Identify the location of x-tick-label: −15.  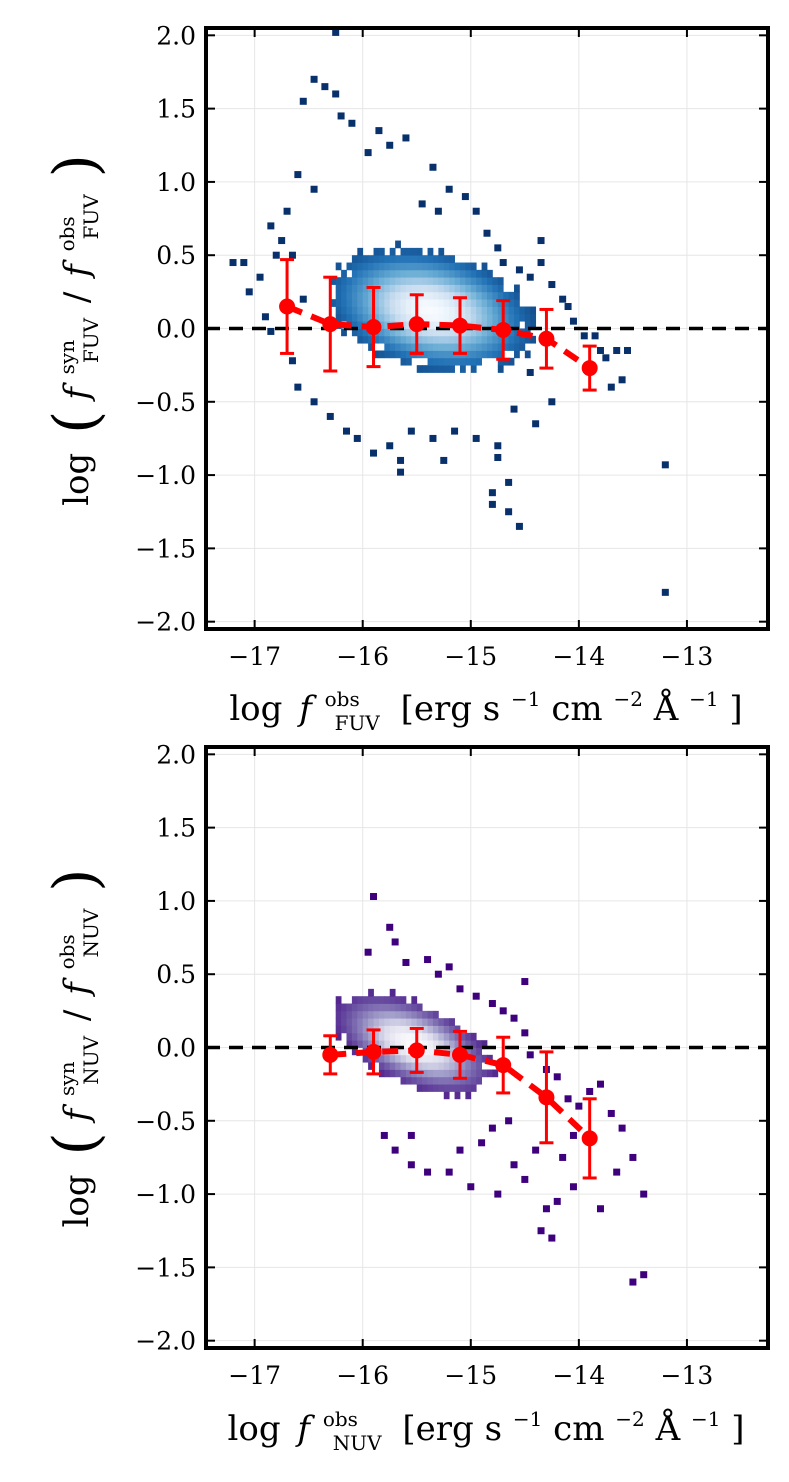
(470, 656).